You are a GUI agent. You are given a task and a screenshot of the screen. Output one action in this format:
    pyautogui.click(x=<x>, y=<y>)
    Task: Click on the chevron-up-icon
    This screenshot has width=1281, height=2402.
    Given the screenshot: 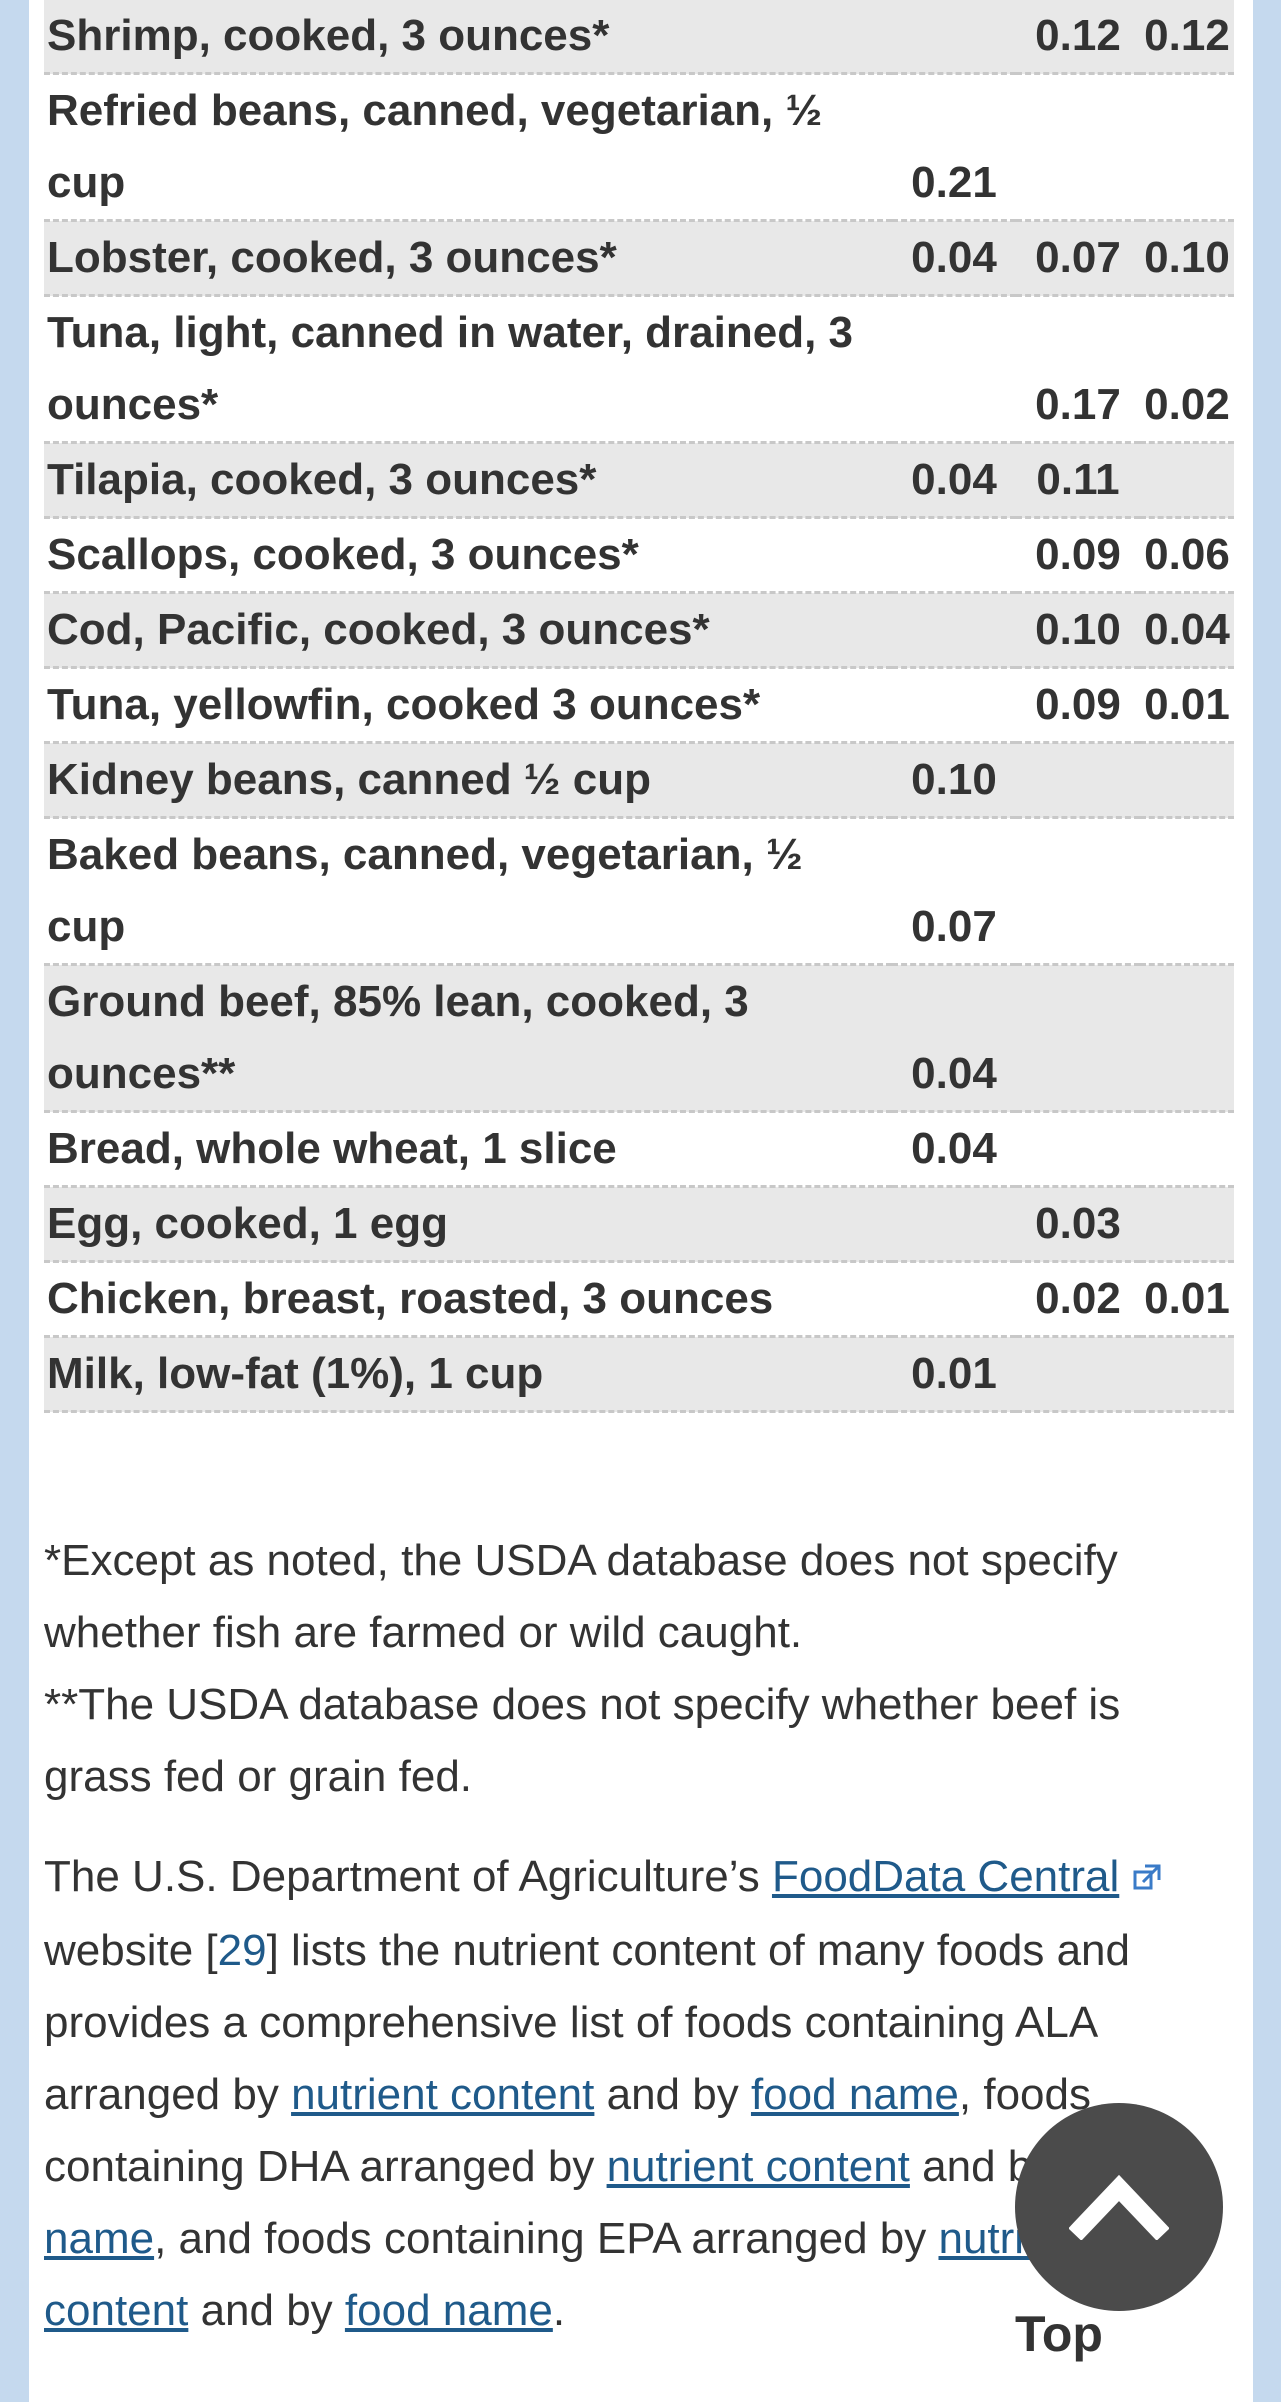 What is the action you would take?
    pyautogui.click(x=1119, y=2207)
    